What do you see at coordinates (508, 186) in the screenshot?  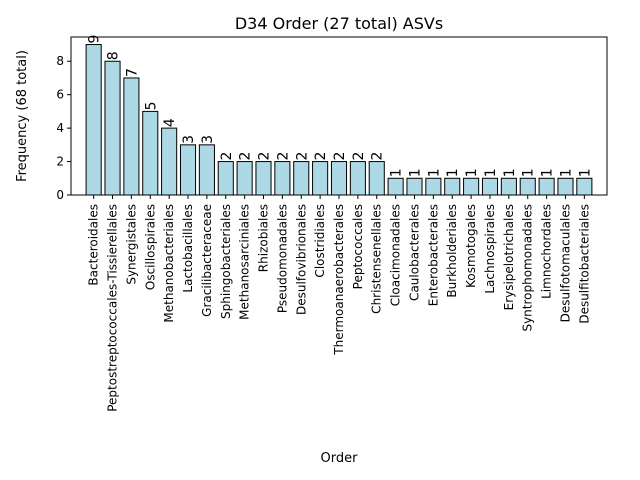 I see `bar-erysipelotrichales` at bounding box center [508, 186].